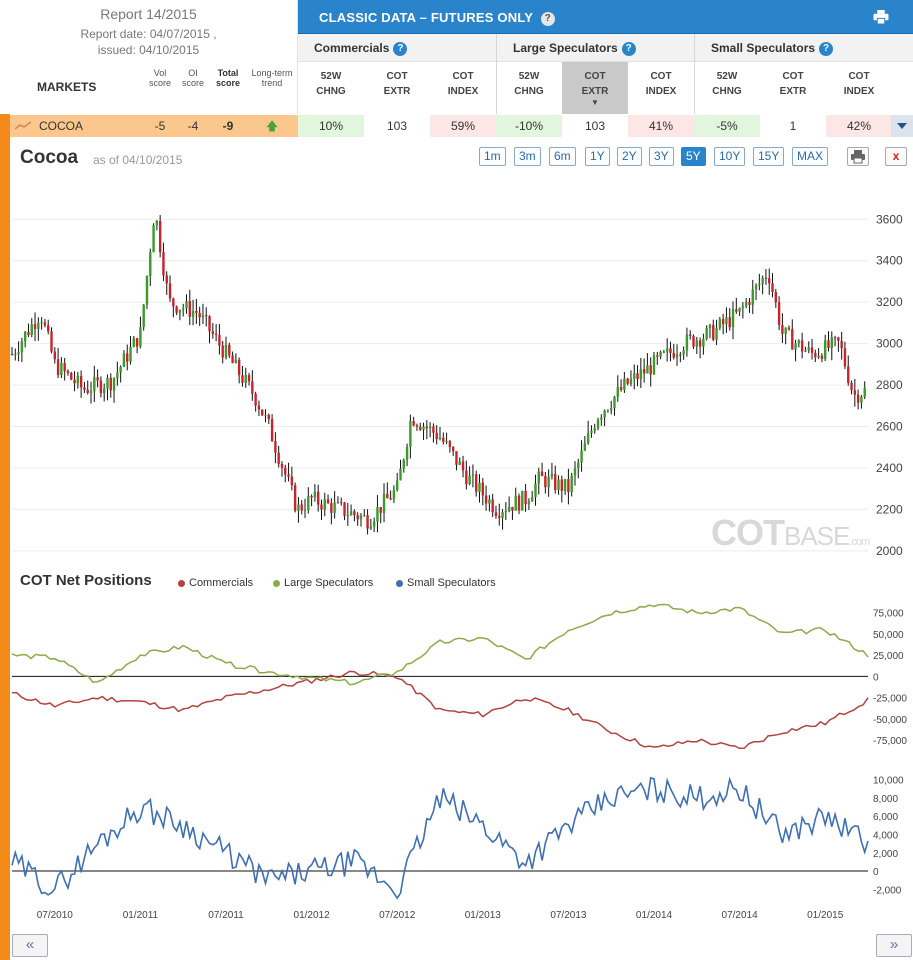  I want to click on comm-cot-extr: 103, so click(397, 126).